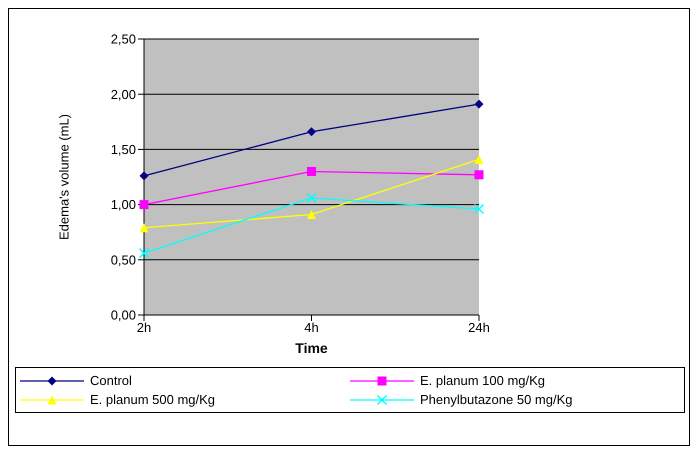 The image size is (694, 452). I want to click on legend-label: E. planum 100 mg/Kg, so click(483, 380).